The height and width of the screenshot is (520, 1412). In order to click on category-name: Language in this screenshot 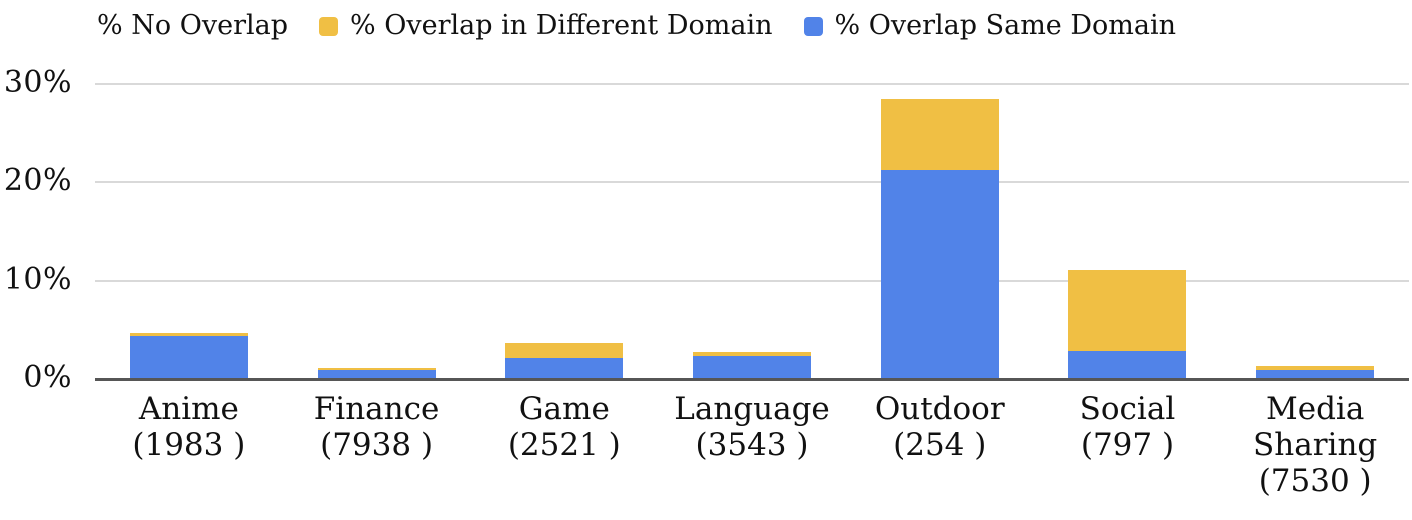, I will do `click(752, 409)`.